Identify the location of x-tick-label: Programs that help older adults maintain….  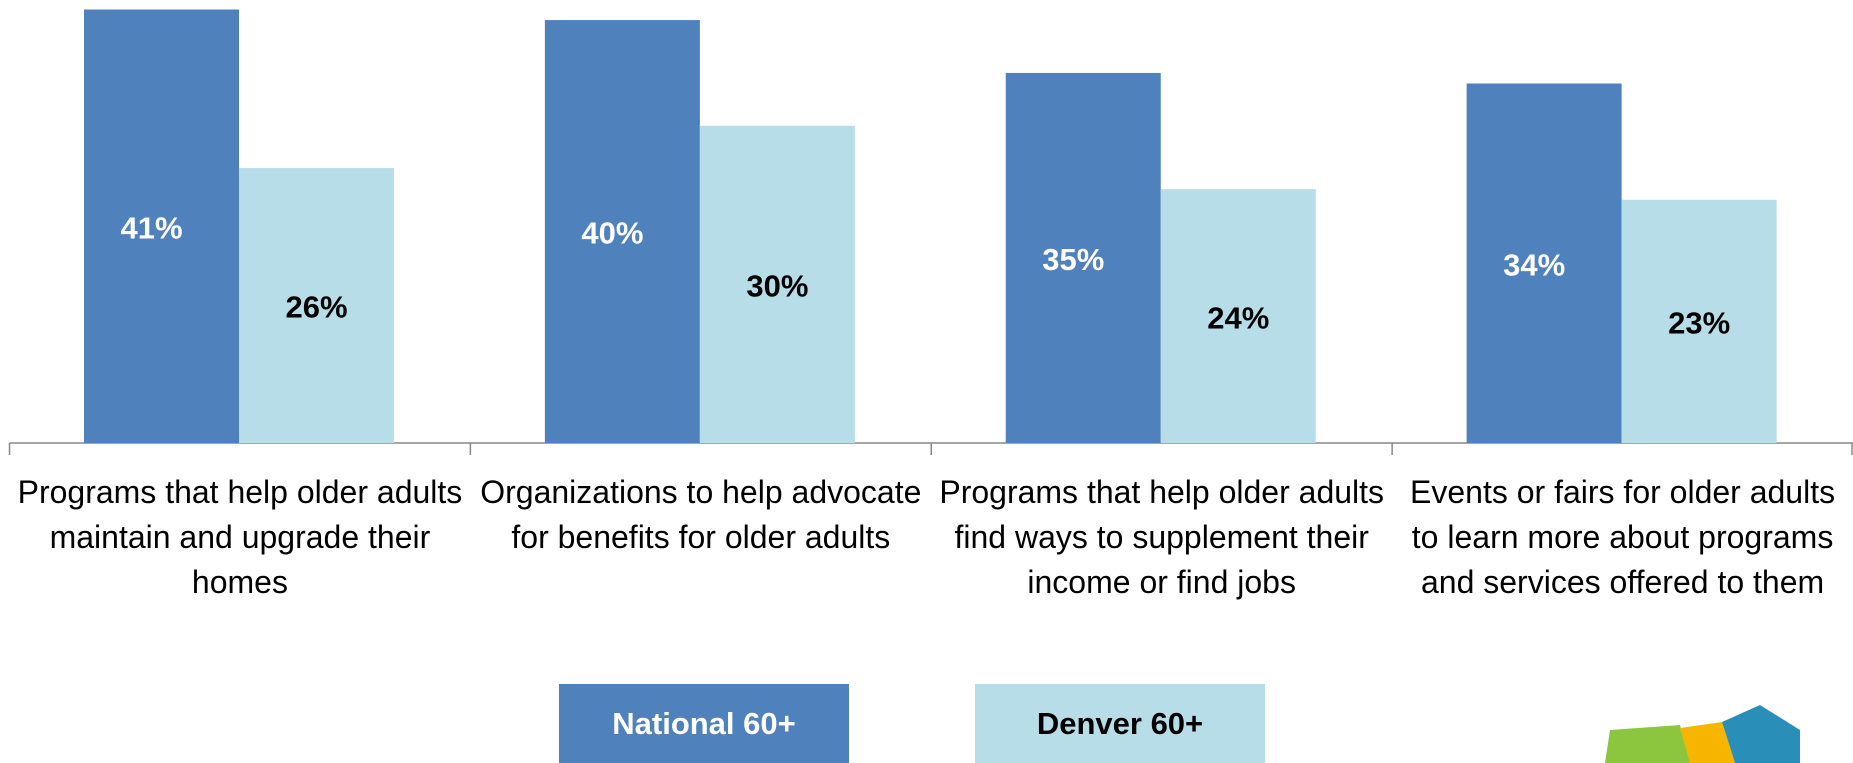
(240, 537).